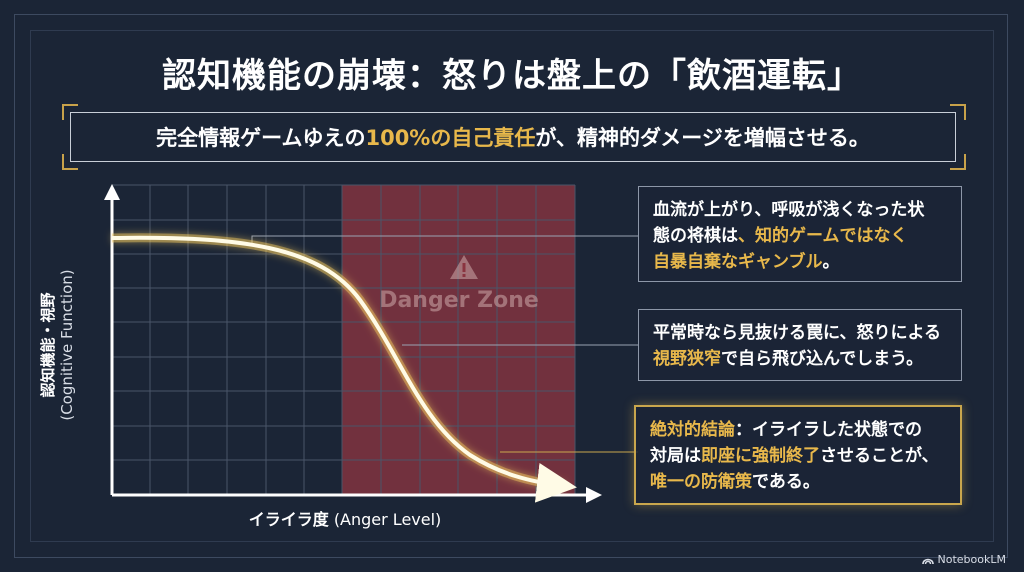  I want to click on x-axis-arrow, so click(594, 495).